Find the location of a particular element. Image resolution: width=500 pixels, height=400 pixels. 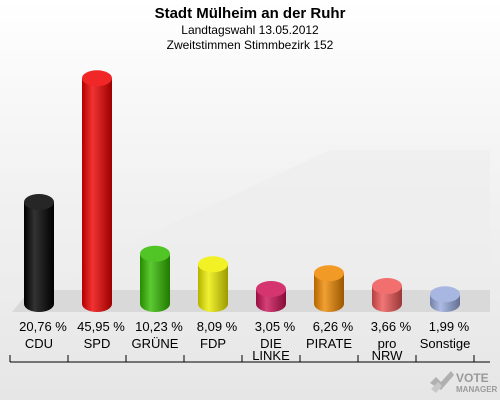

bar-fdp is located at coordinates (213, 284).